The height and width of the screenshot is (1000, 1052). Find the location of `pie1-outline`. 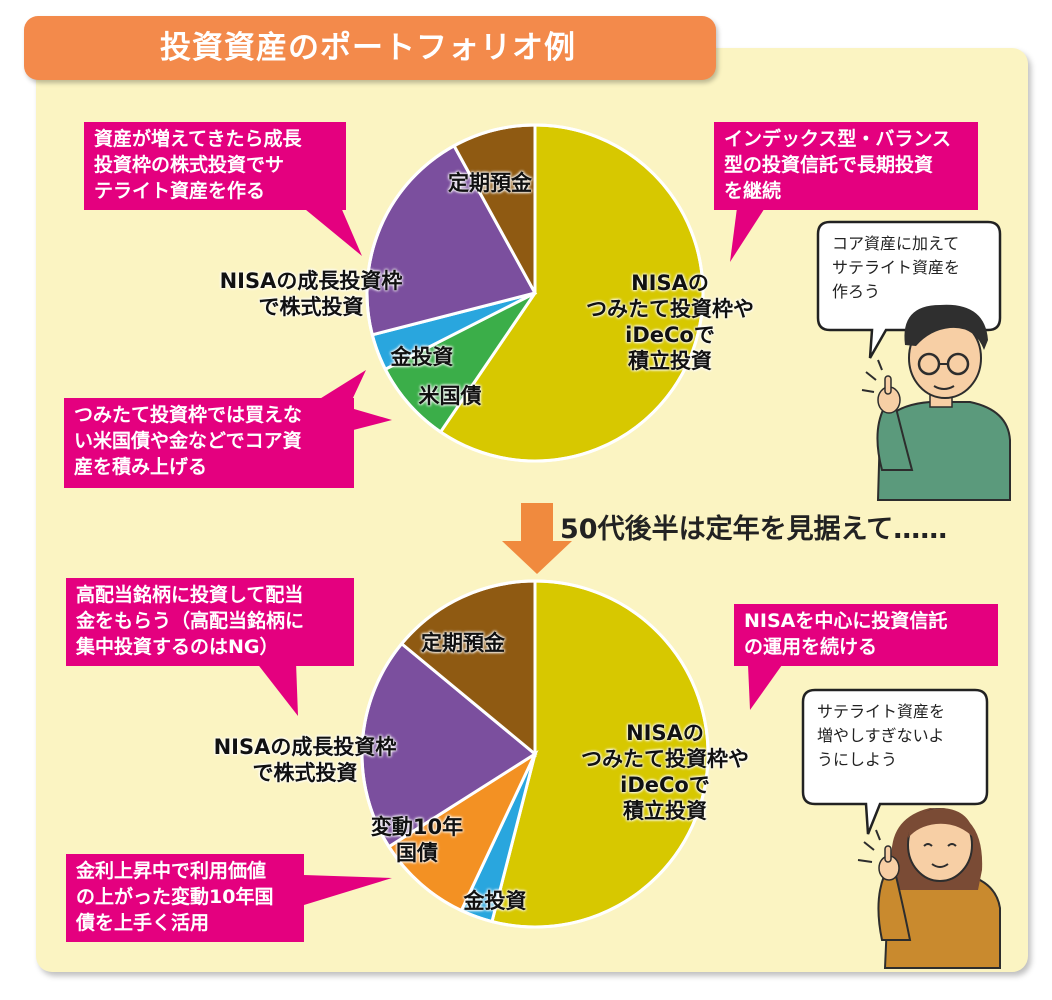

pie1-outline is located at coordinates (535, 293).